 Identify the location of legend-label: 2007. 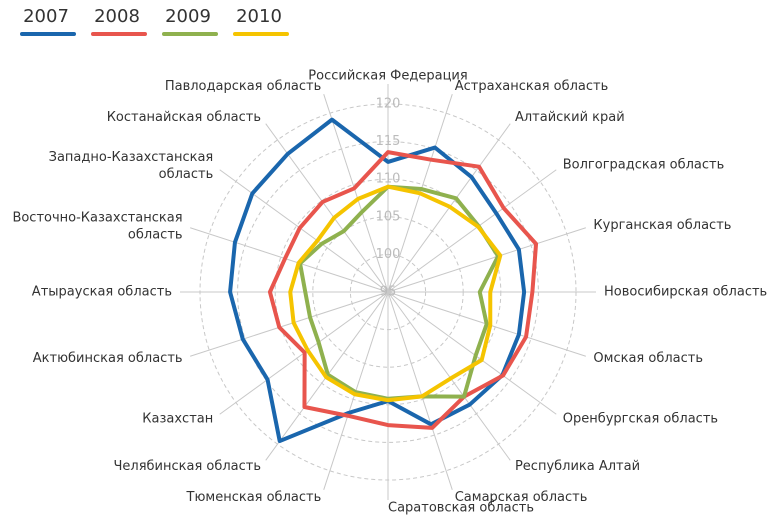
(46, 16).